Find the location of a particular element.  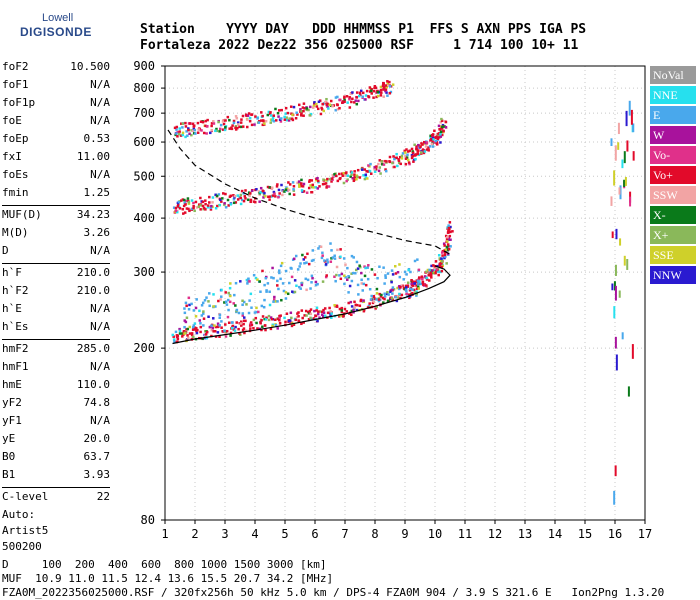

y-tick-label: 200 is located at coordinates (144, 348).